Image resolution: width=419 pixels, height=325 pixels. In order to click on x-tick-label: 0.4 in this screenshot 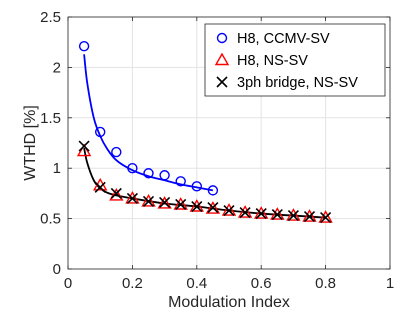, I will do `click(196, 283)`.